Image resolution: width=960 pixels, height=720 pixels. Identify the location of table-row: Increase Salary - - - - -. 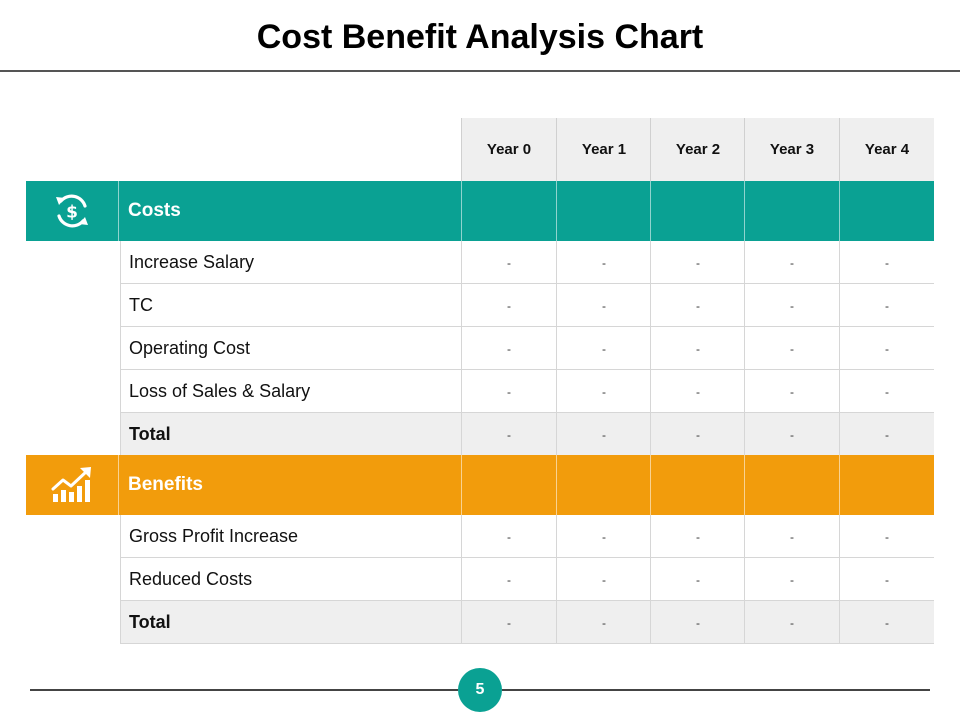
(480, 262).